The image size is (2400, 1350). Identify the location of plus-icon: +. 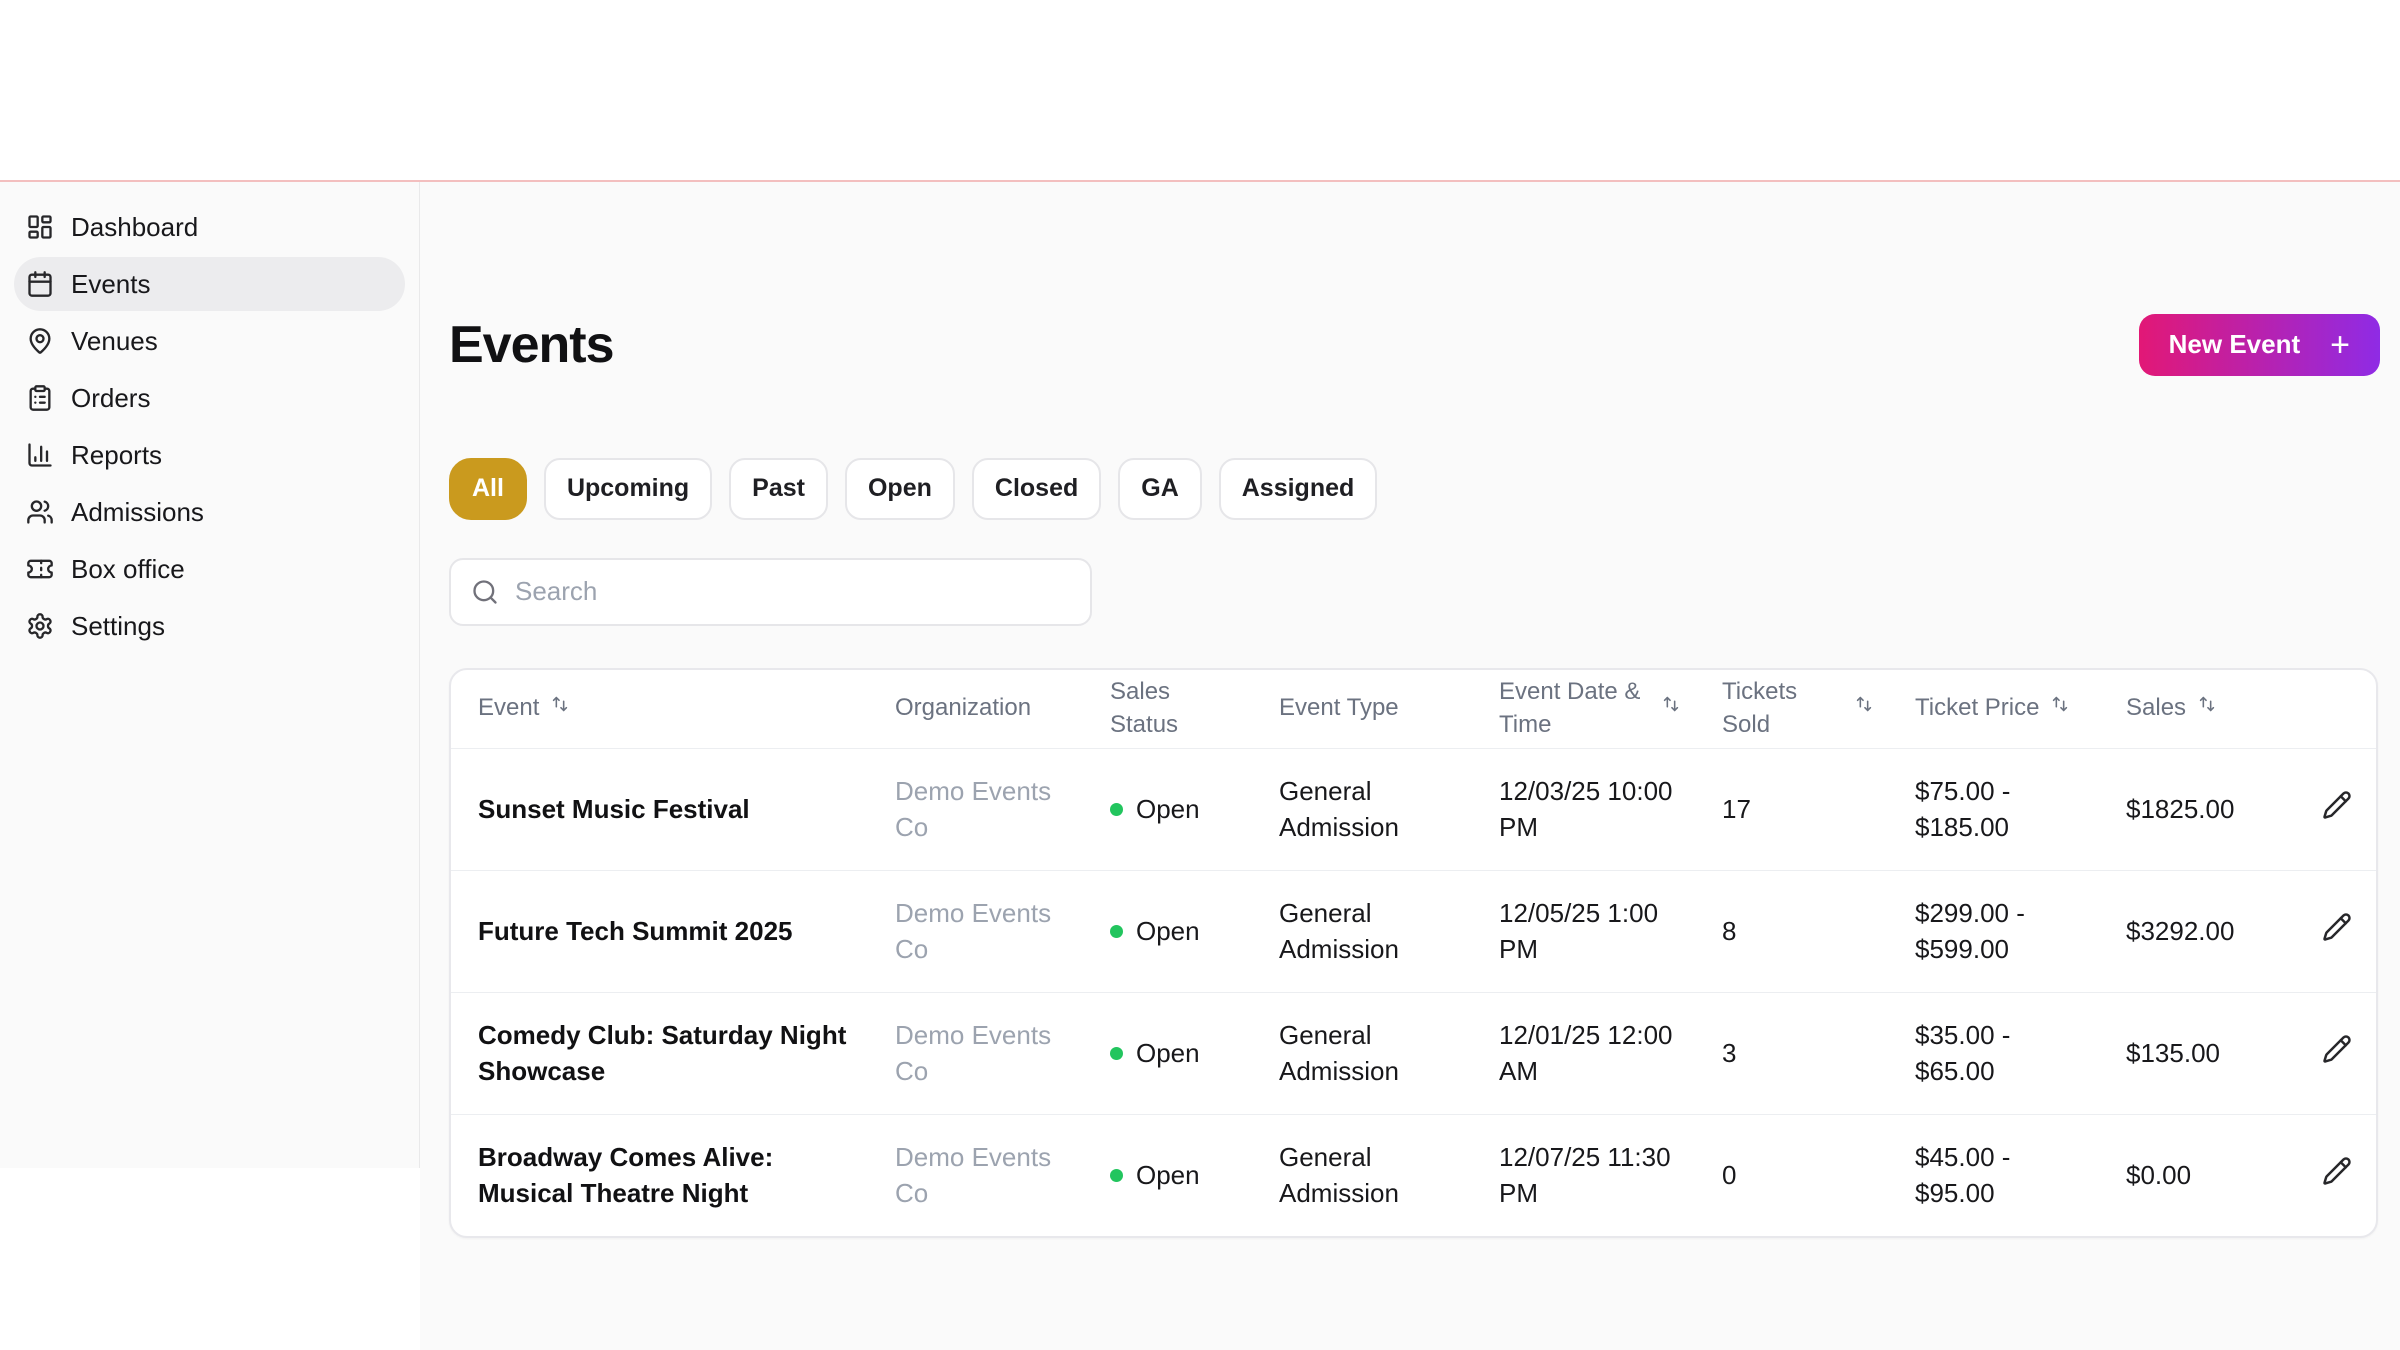
(2340, 344).